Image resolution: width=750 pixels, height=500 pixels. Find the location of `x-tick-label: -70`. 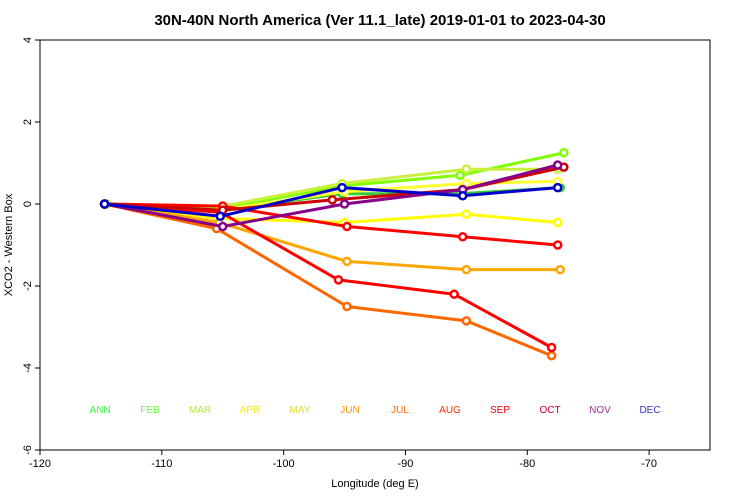

x-tick-label: -70 is located at coordinates (649, 464).